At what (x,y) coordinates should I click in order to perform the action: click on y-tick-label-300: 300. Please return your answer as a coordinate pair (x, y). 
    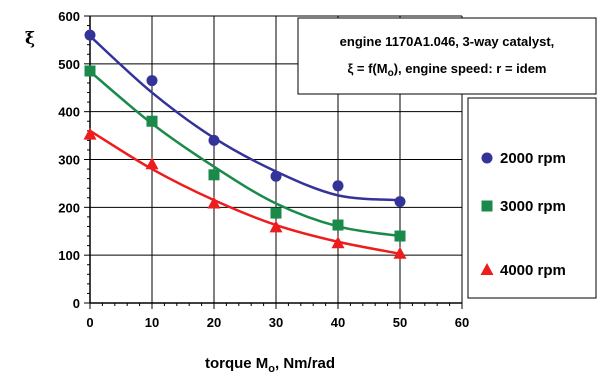
    Looking at the image, I should click on (69, 160).